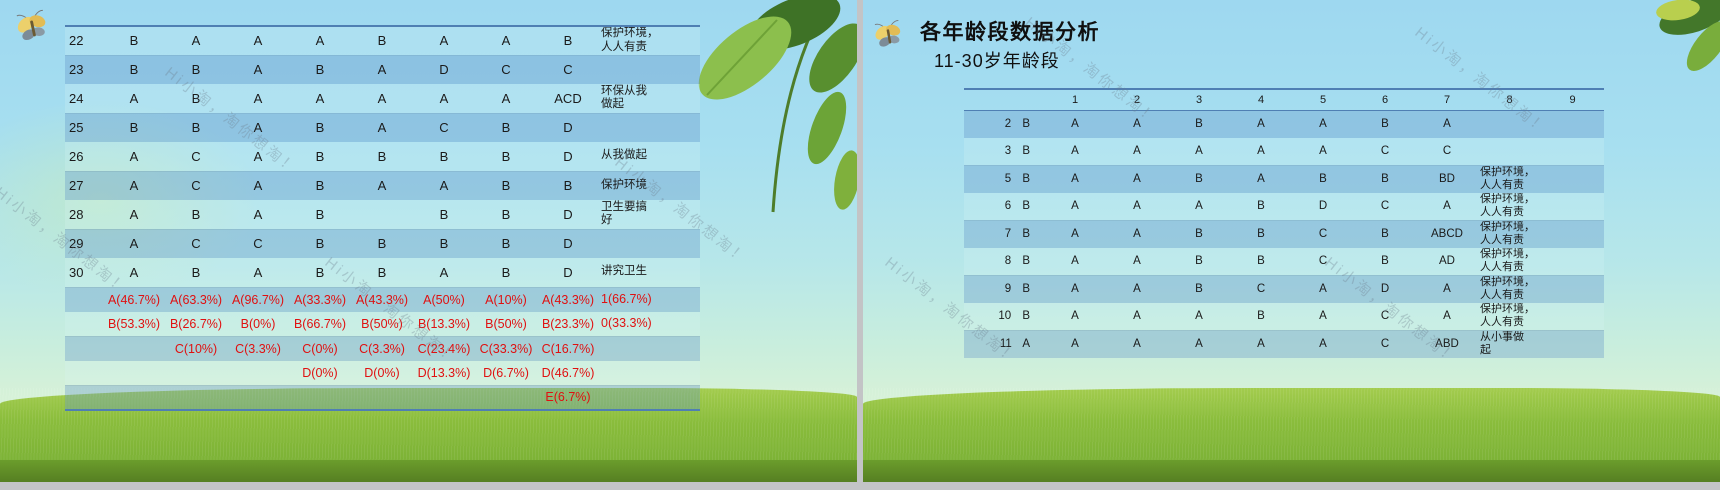  I want to click on table-row: E(6.7%), so click(382, 397).